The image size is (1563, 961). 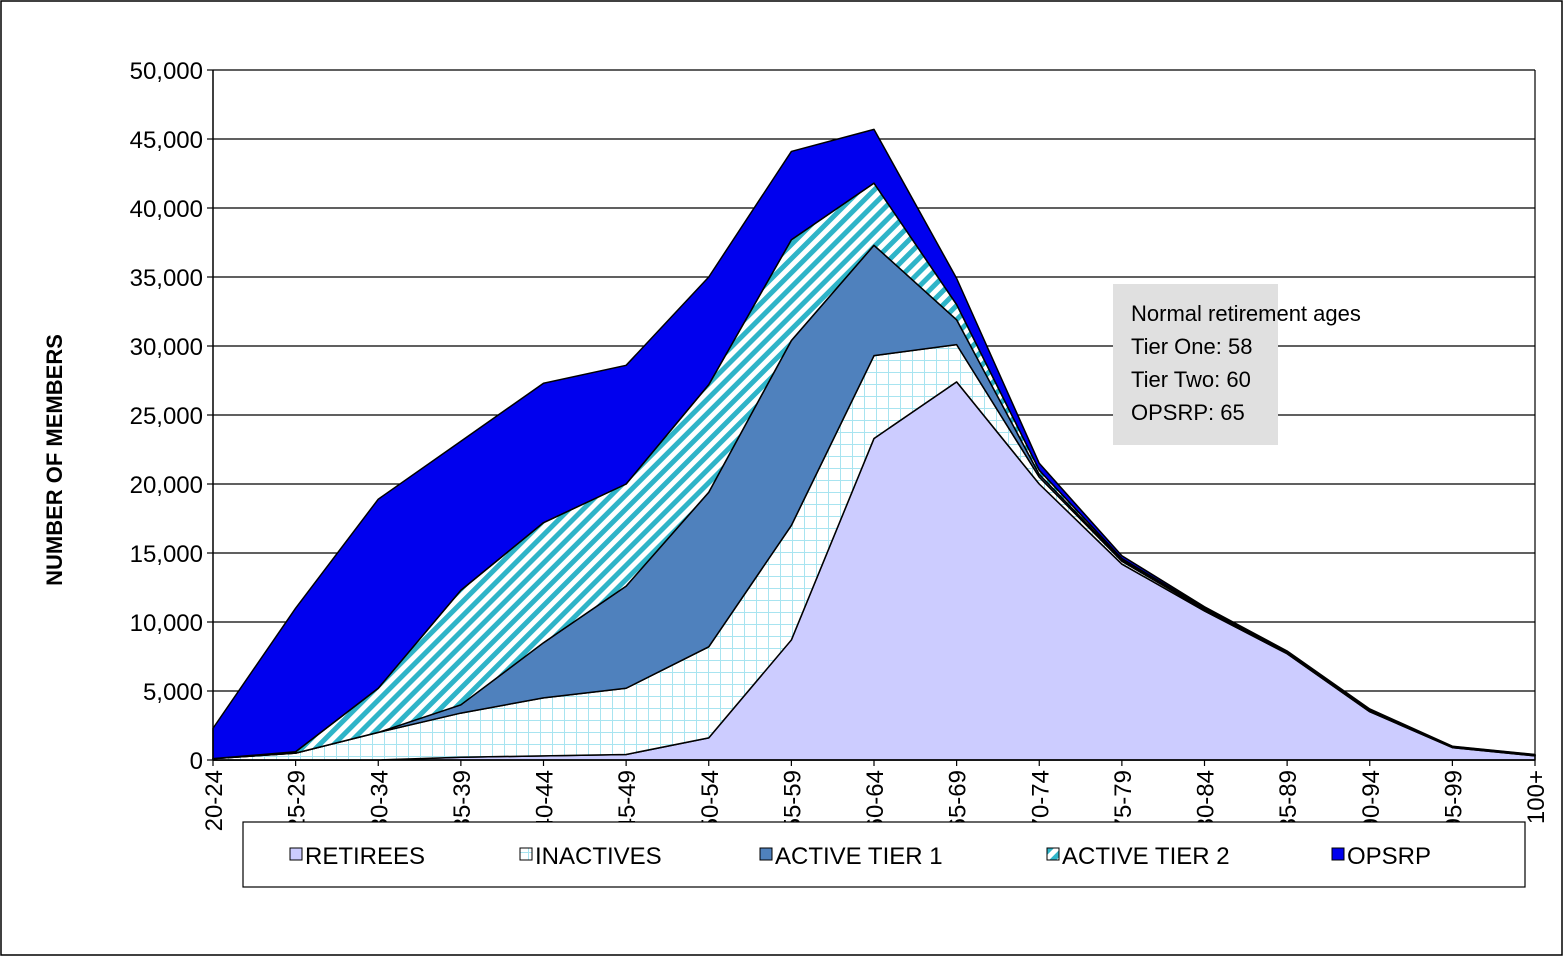 I want to click on y-tick-label: 50,000, so click(x=166, y=71).